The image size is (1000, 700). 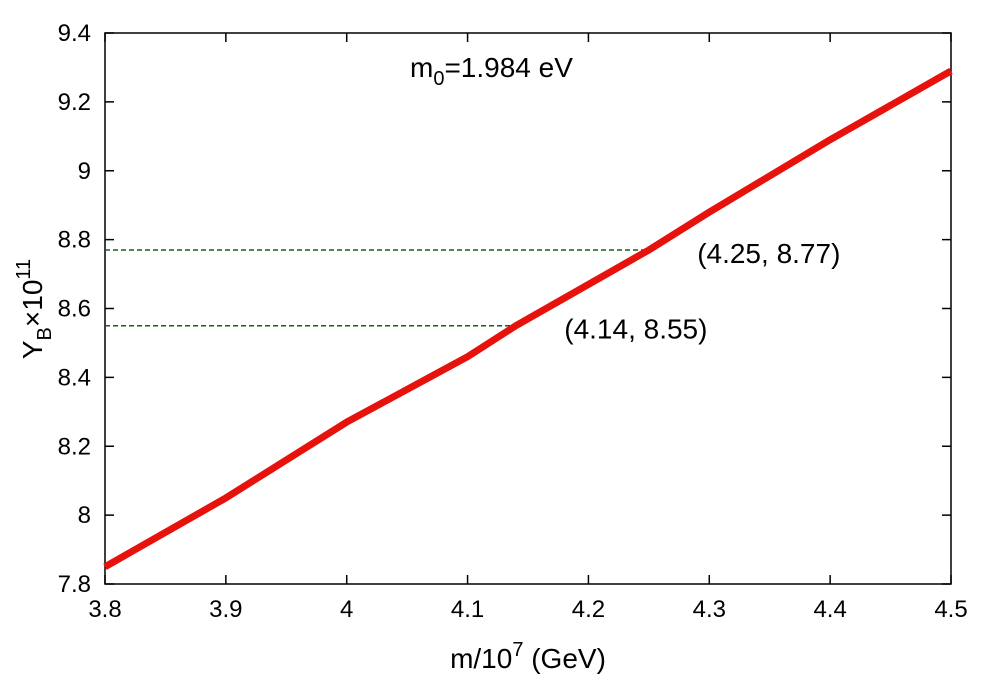 I want to click on y-tick-label-5: 8.8, so click(x=74, y=240).